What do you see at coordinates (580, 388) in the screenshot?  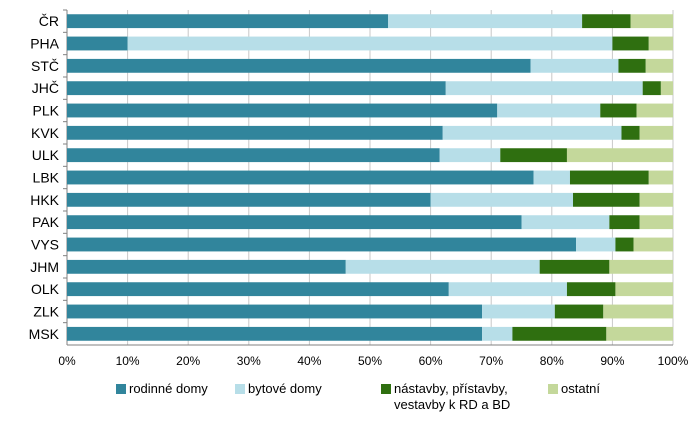 I see `legend-label: ostatní` at bounding box center [580, 388].